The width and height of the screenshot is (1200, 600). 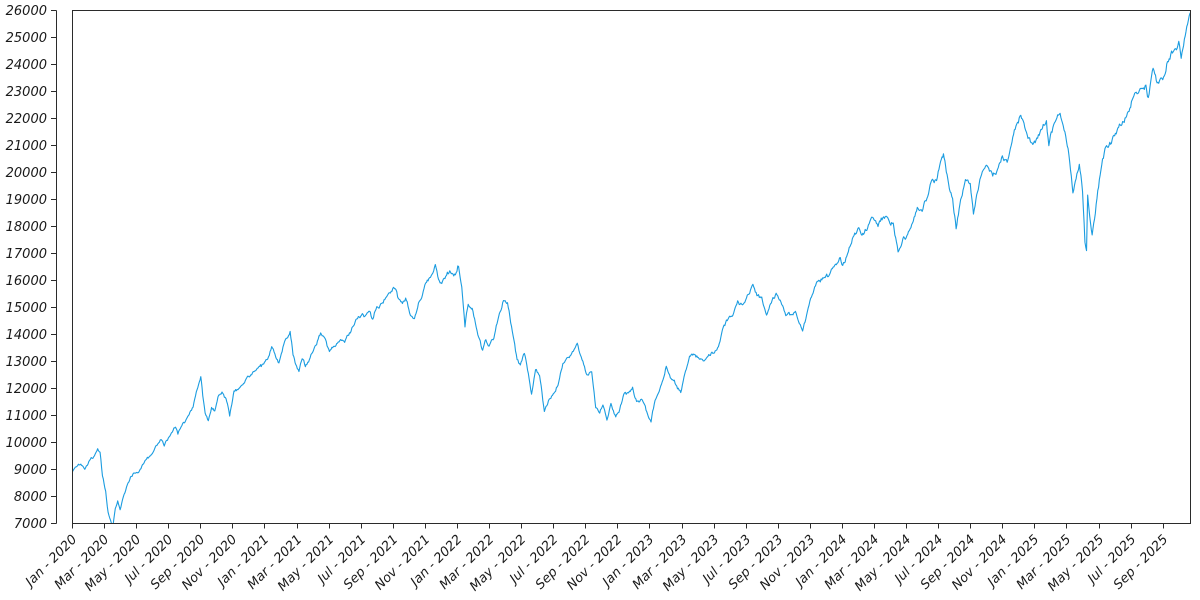 What do you see at coordinates (30, 497) in the screenshot?
I see `y-tick-label: 8000` at bounding box center [30, 497].